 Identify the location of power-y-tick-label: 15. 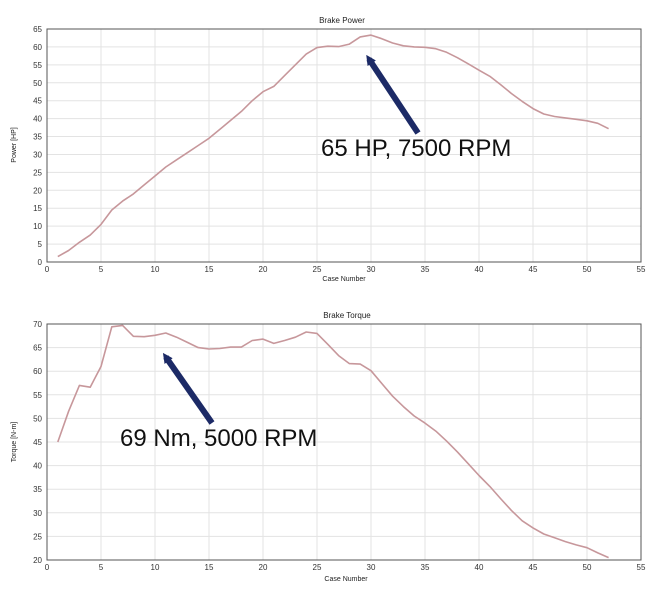
(37, 208).